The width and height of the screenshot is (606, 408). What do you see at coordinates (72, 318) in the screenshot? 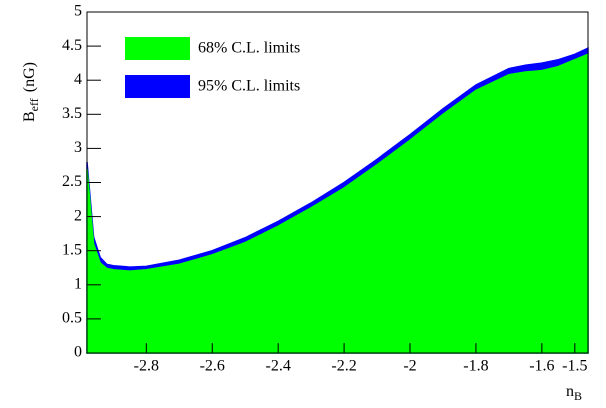
I see `y-tick-label: 0.5` at bounding box center [72, 318].